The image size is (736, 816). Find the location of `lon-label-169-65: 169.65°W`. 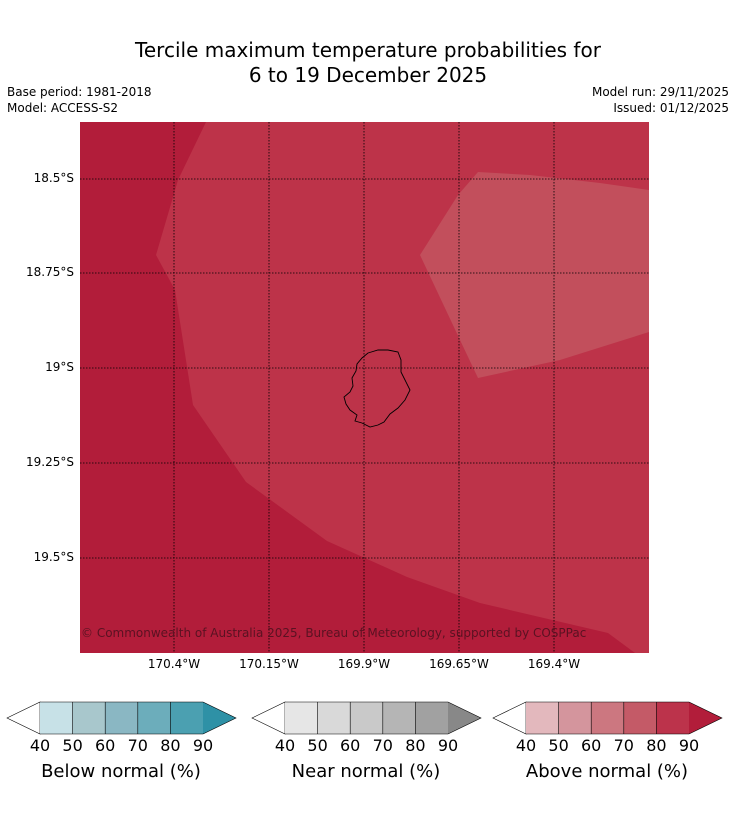

lon-label-169-65: 169.65°W is located at coordinates (459, 664).